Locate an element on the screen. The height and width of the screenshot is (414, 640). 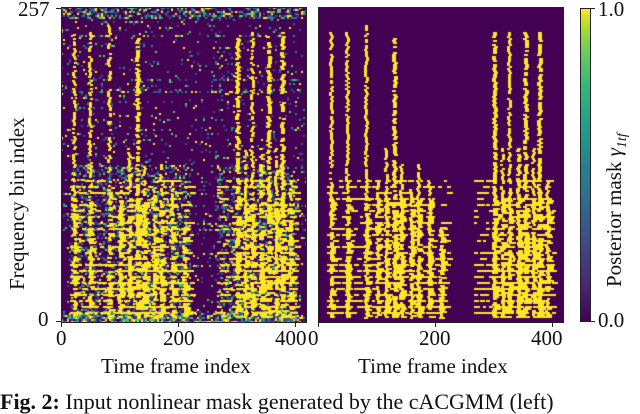
left-x-axis-label: Time frame index is located at coordinates (176, 366).